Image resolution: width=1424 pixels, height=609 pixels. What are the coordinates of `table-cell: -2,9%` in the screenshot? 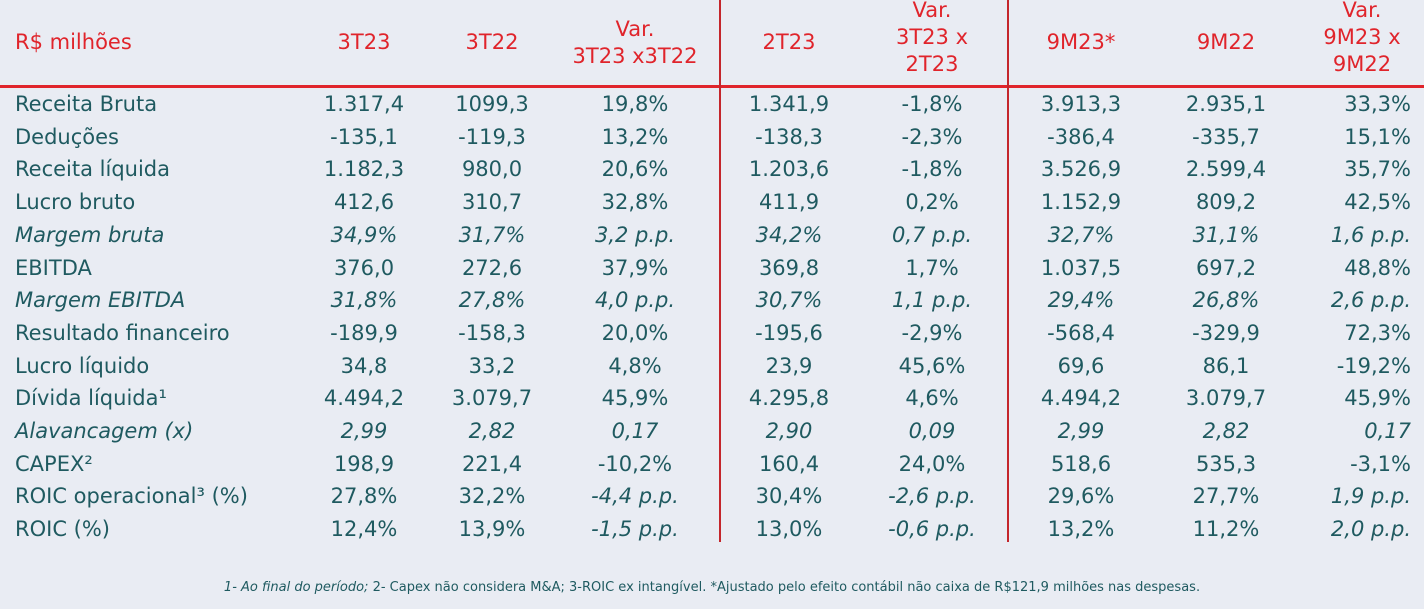 It's located at (932, 332).